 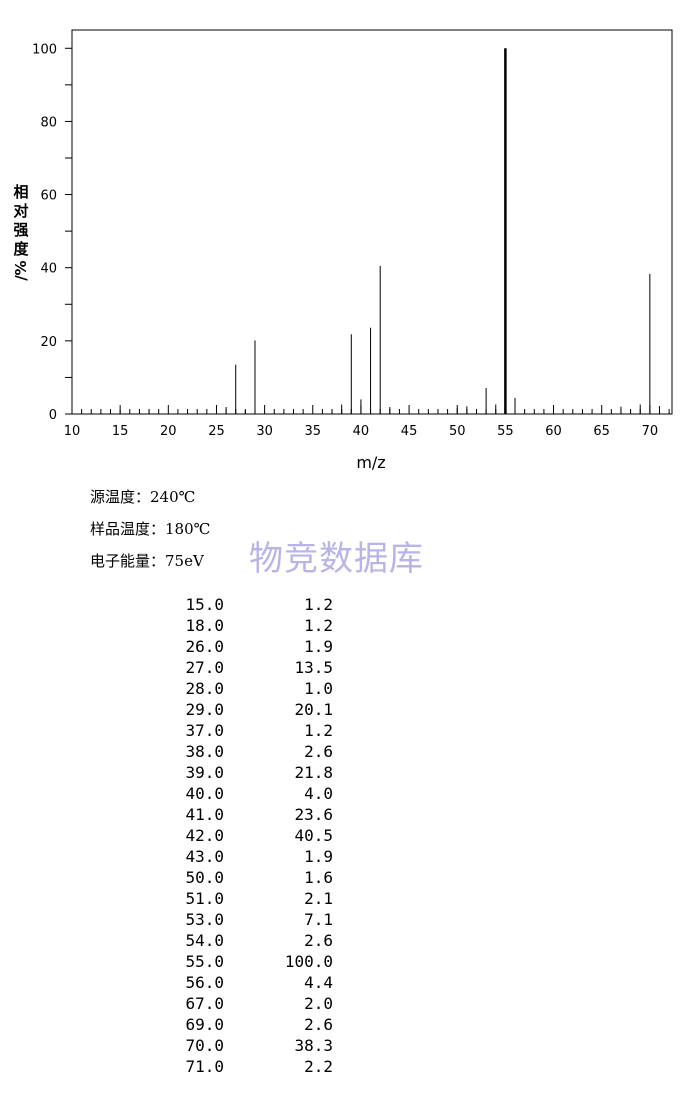 What do you see at coordinates (318, 982) in the screenshot?
I see `peak-intensity-value: 4.4` at bounding box center [318, 982].